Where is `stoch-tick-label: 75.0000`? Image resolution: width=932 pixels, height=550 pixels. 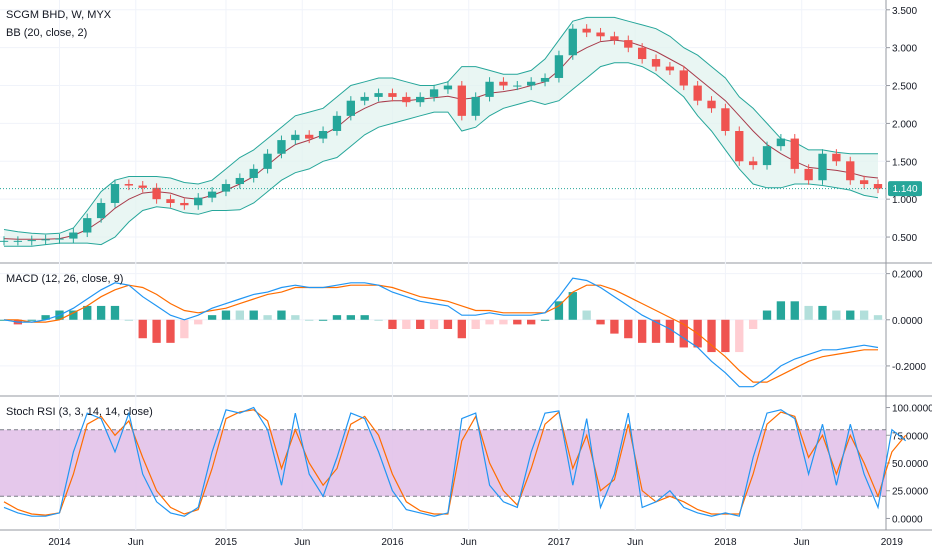
stoch-tick-label: 75.0000 is located at coordinates (910, 436).